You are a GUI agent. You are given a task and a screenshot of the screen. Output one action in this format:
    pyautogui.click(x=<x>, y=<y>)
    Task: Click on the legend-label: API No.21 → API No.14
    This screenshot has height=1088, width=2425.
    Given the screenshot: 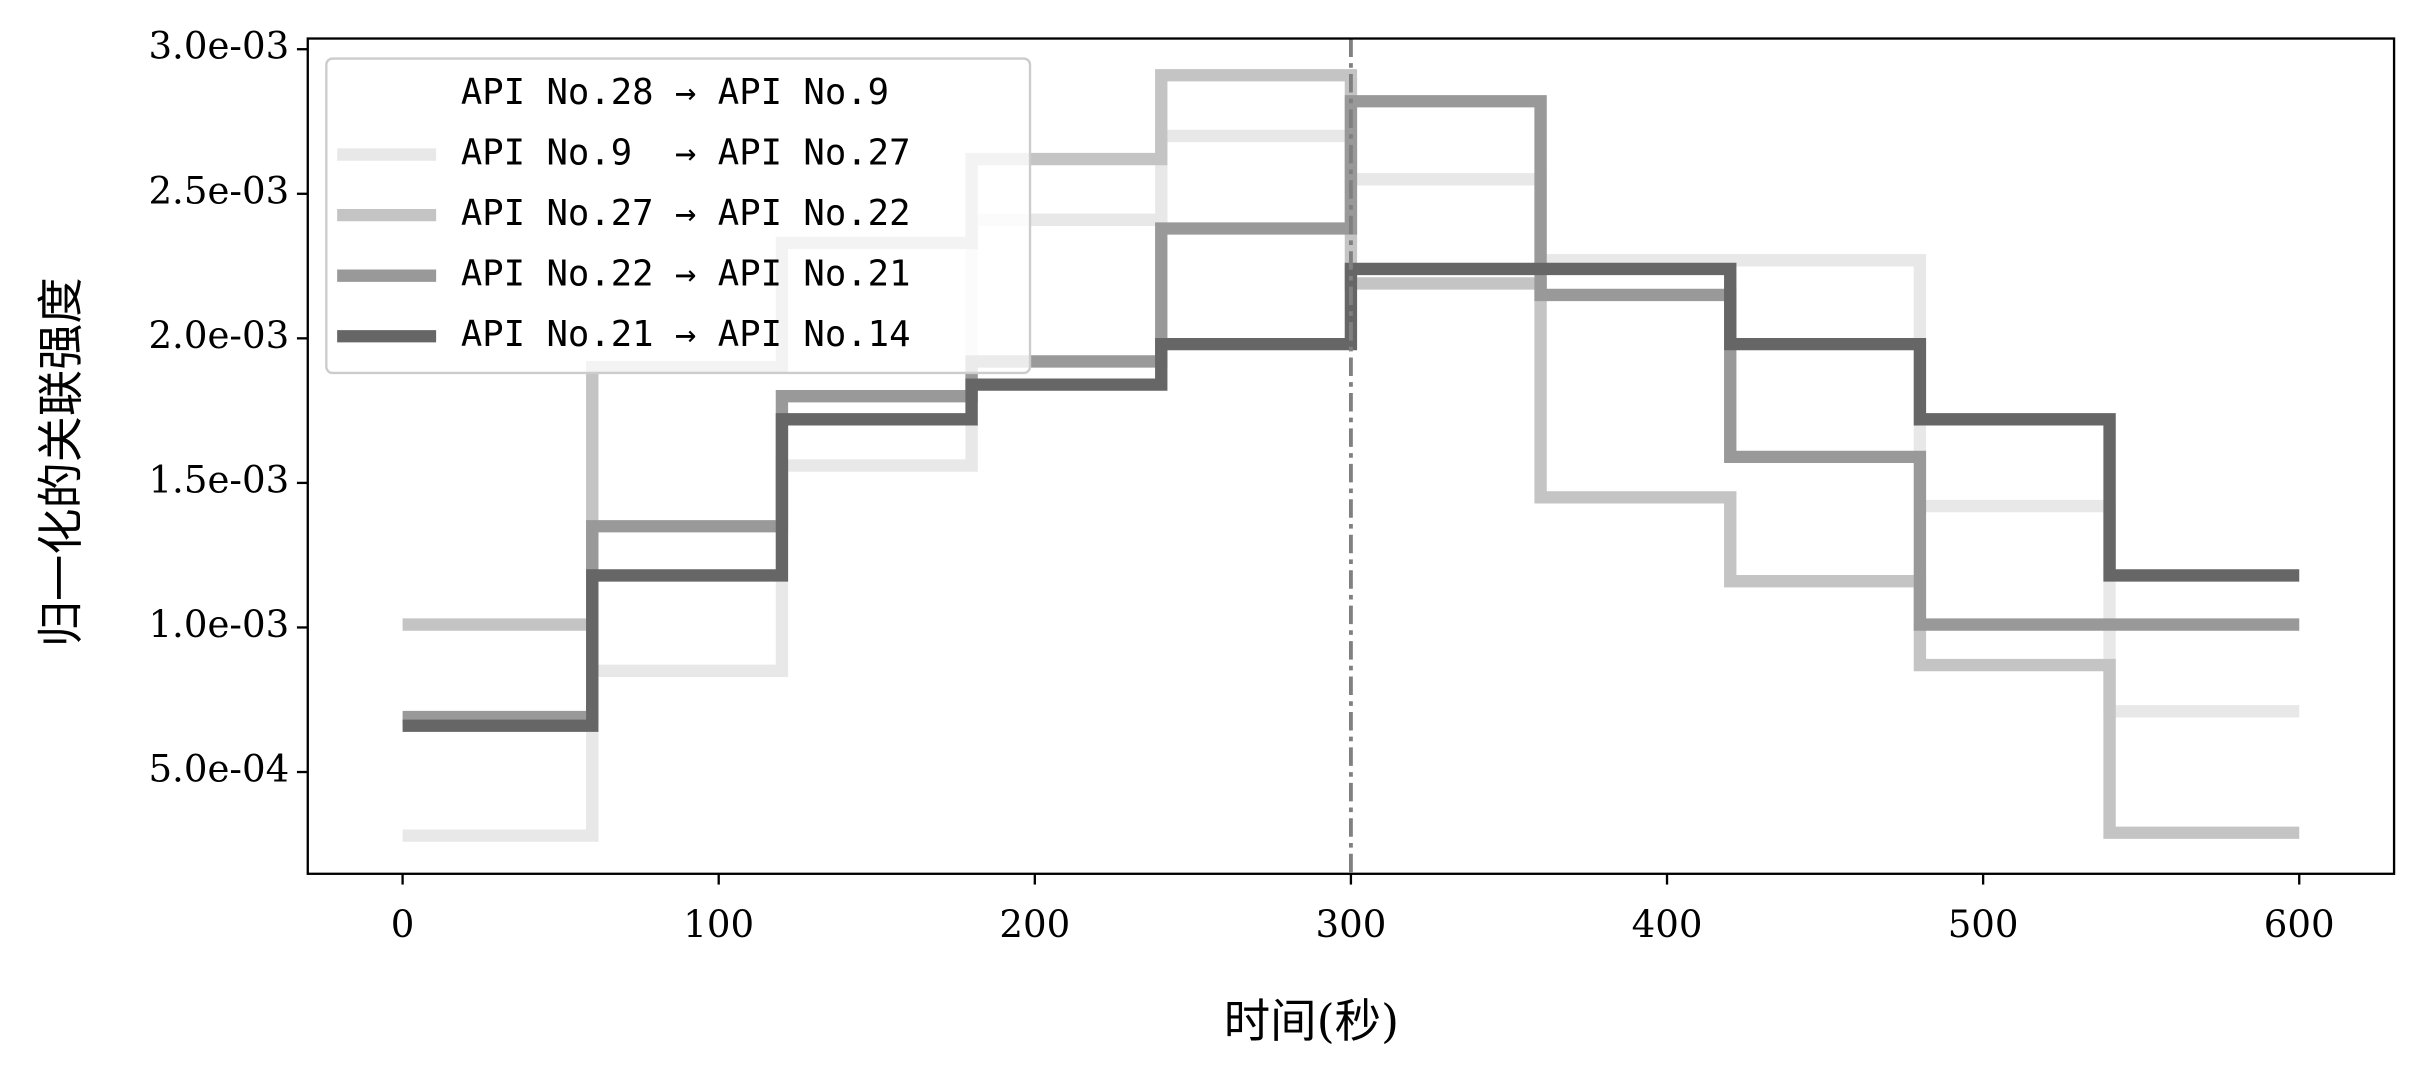 What is the action you would take?
    pyautogui.click(x=686, y=334)
    